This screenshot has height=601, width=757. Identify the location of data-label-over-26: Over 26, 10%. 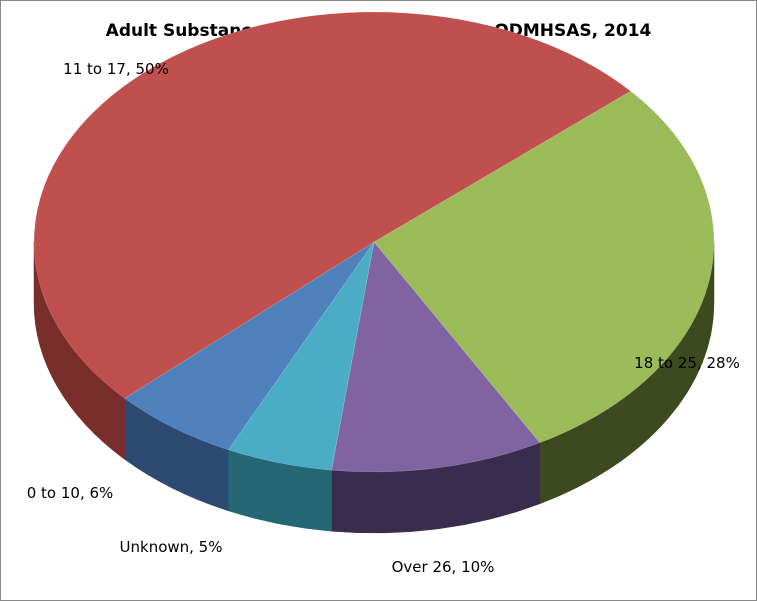
(443, 567).